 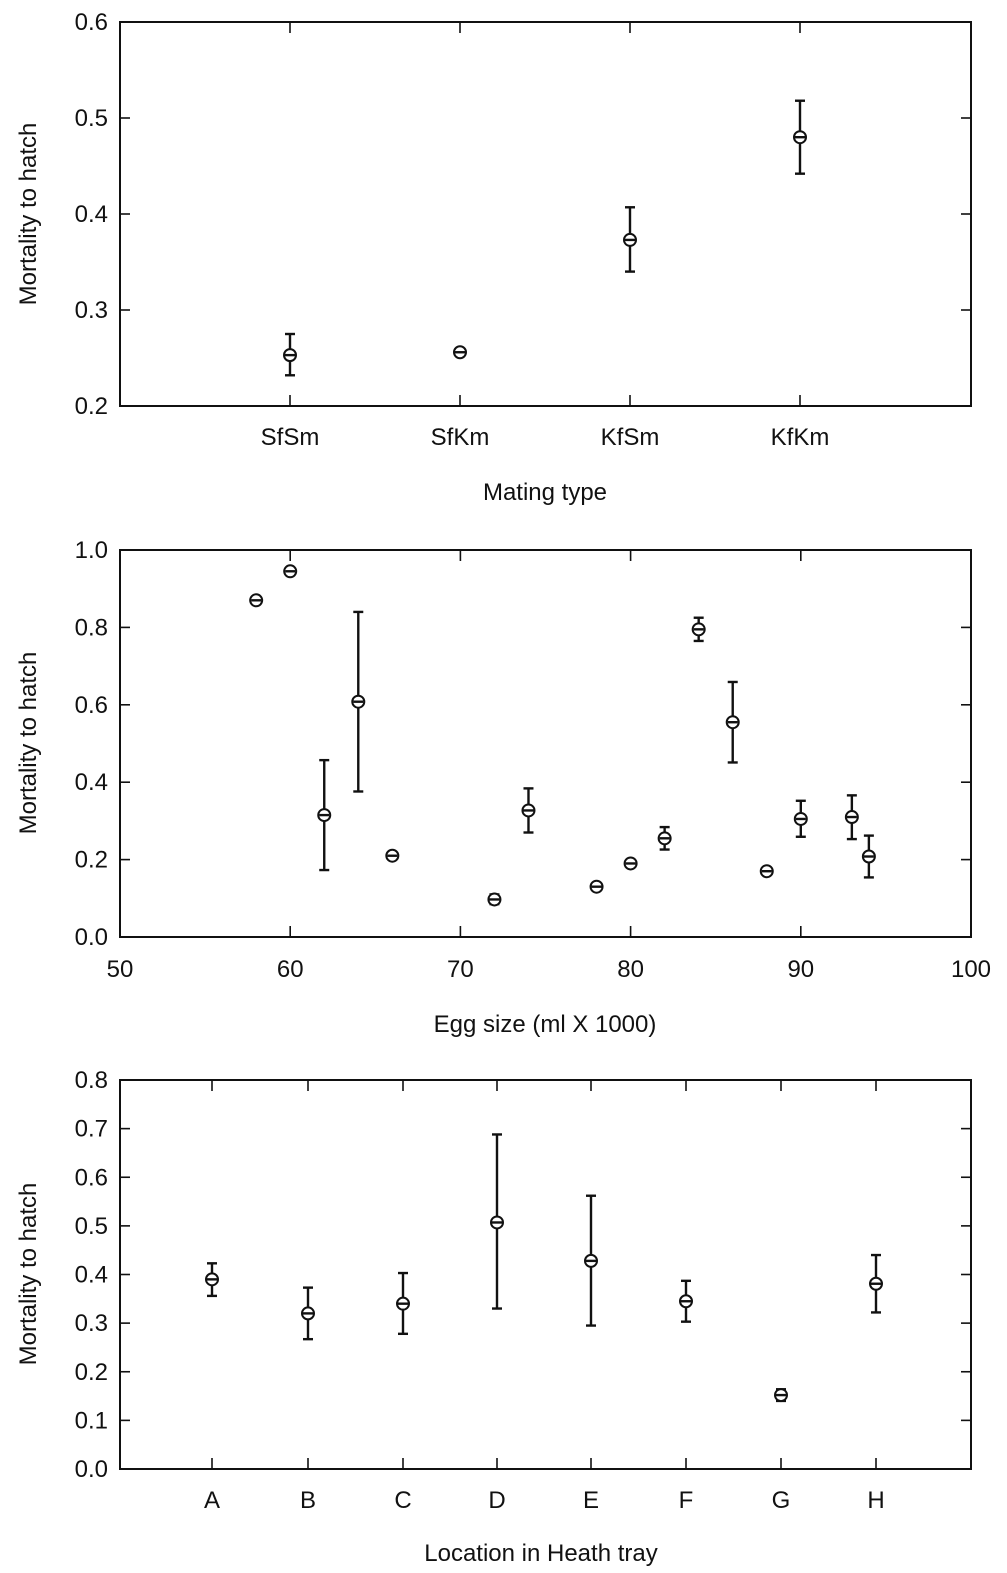 What do you see at coordinates (545, 492) in the screenshot?
I see `x-axis-label: Mating type` at bounding box center [545, 492].